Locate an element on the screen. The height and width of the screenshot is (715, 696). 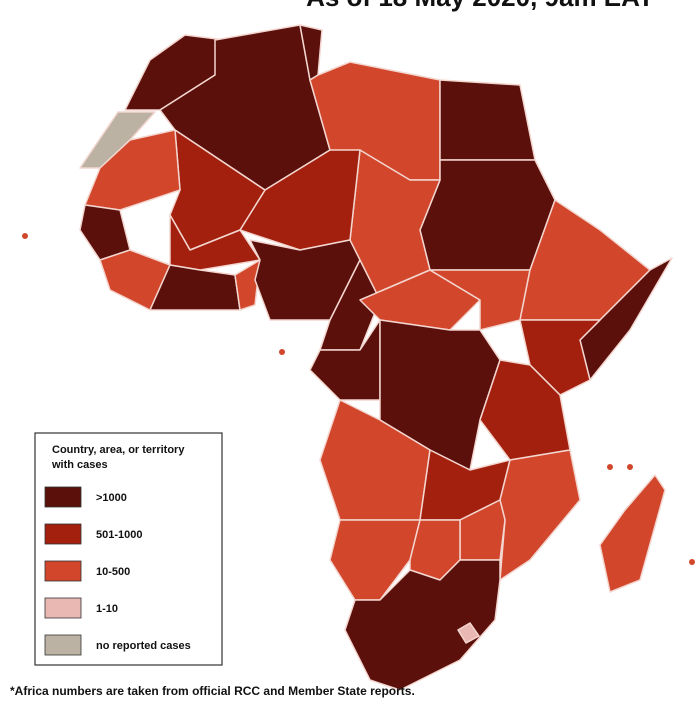
legend-label: 10-500 is located at coordinates (113, 572).